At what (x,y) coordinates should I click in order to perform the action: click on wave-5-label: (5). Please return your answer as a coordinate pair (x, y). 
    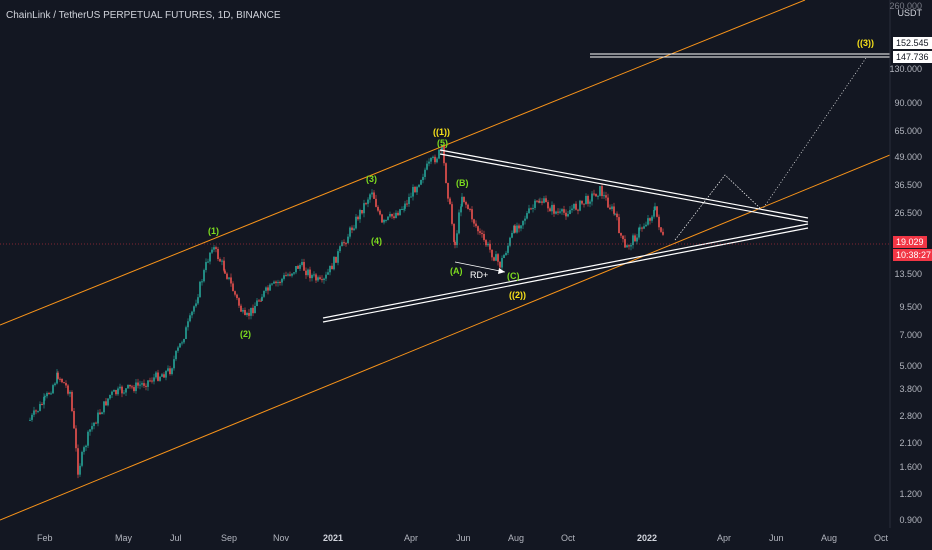
    Looking at the image, I should click on (442, 143).